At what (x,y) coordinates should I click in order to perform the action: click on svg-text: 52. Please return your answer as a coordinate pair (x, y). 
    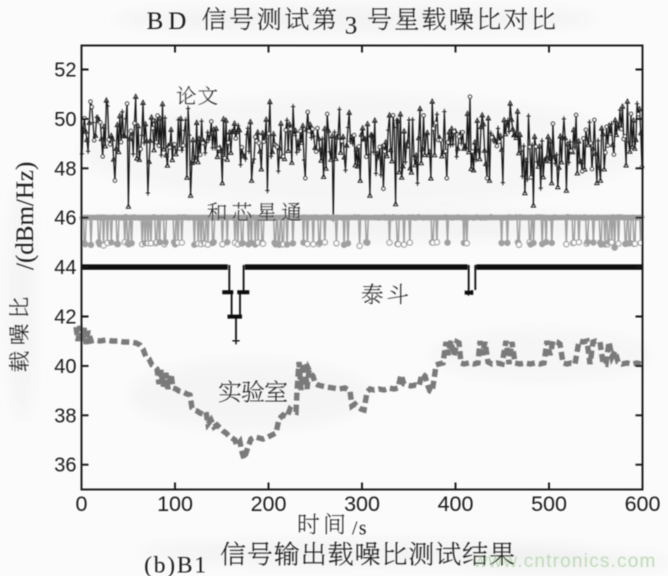
    Looking at the image, I should click on (65, 71).